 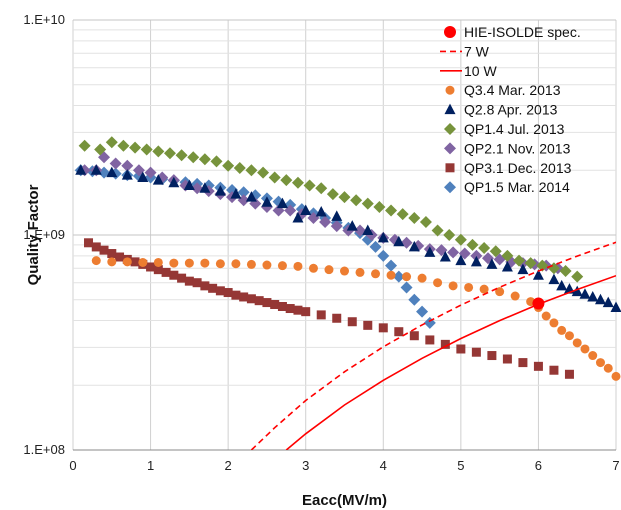 I want to click on legend-item: 10 W, so click(x=468, y=71).